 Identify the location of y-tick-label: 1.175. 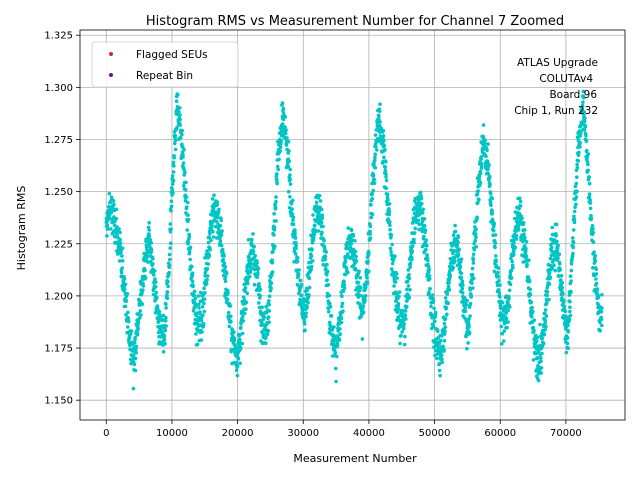
(58, 349).